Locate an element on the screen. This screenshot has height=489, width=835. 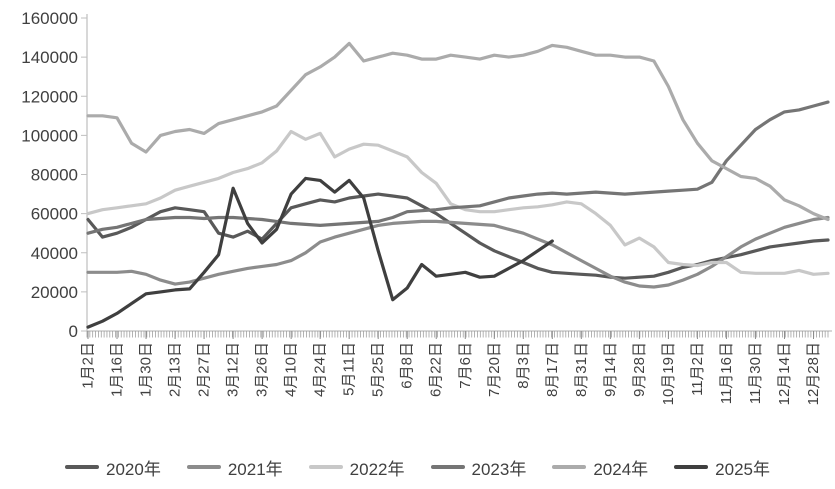
x-axis-tick-label: 3月12日 is located at coordinates (233, 369).